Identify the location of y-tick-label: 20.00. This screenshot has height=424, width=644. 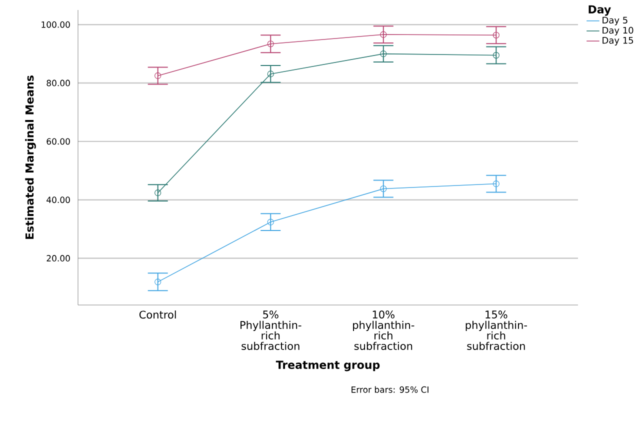
(58, 258).